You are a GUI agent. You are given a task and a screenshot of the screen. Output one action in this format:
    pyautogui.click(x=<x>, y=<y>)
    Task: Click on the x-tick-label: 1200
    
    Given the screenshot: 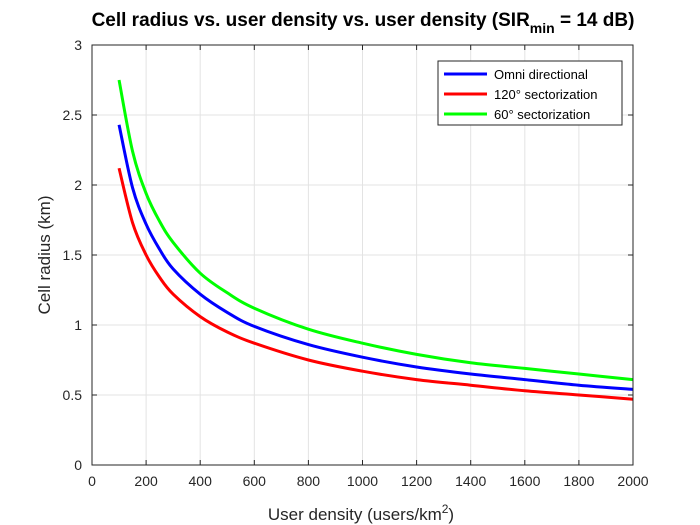 What is the action you would take?
    pyautogui.click(x=416, y=481)
    